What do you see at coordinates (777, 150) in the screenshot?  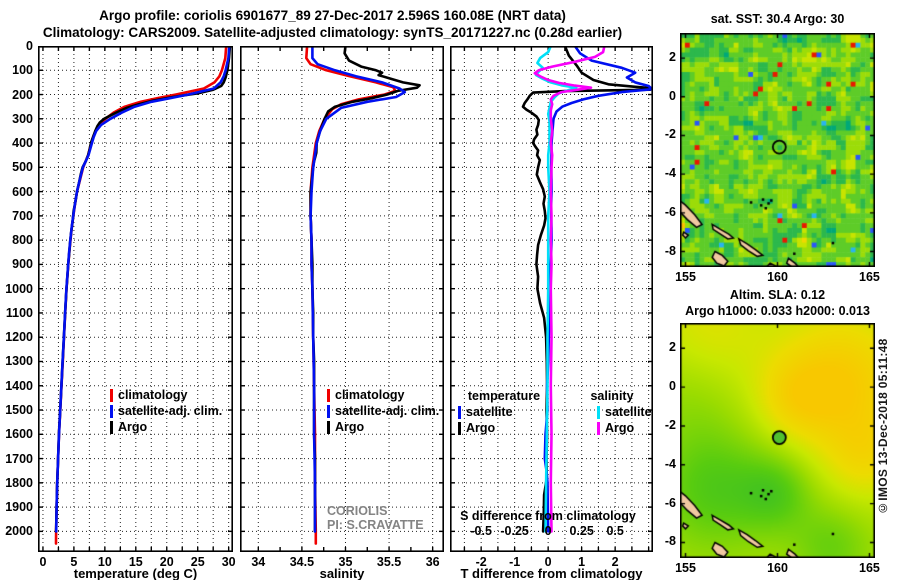 I see `sst-map` at bounding box center [777, 150].